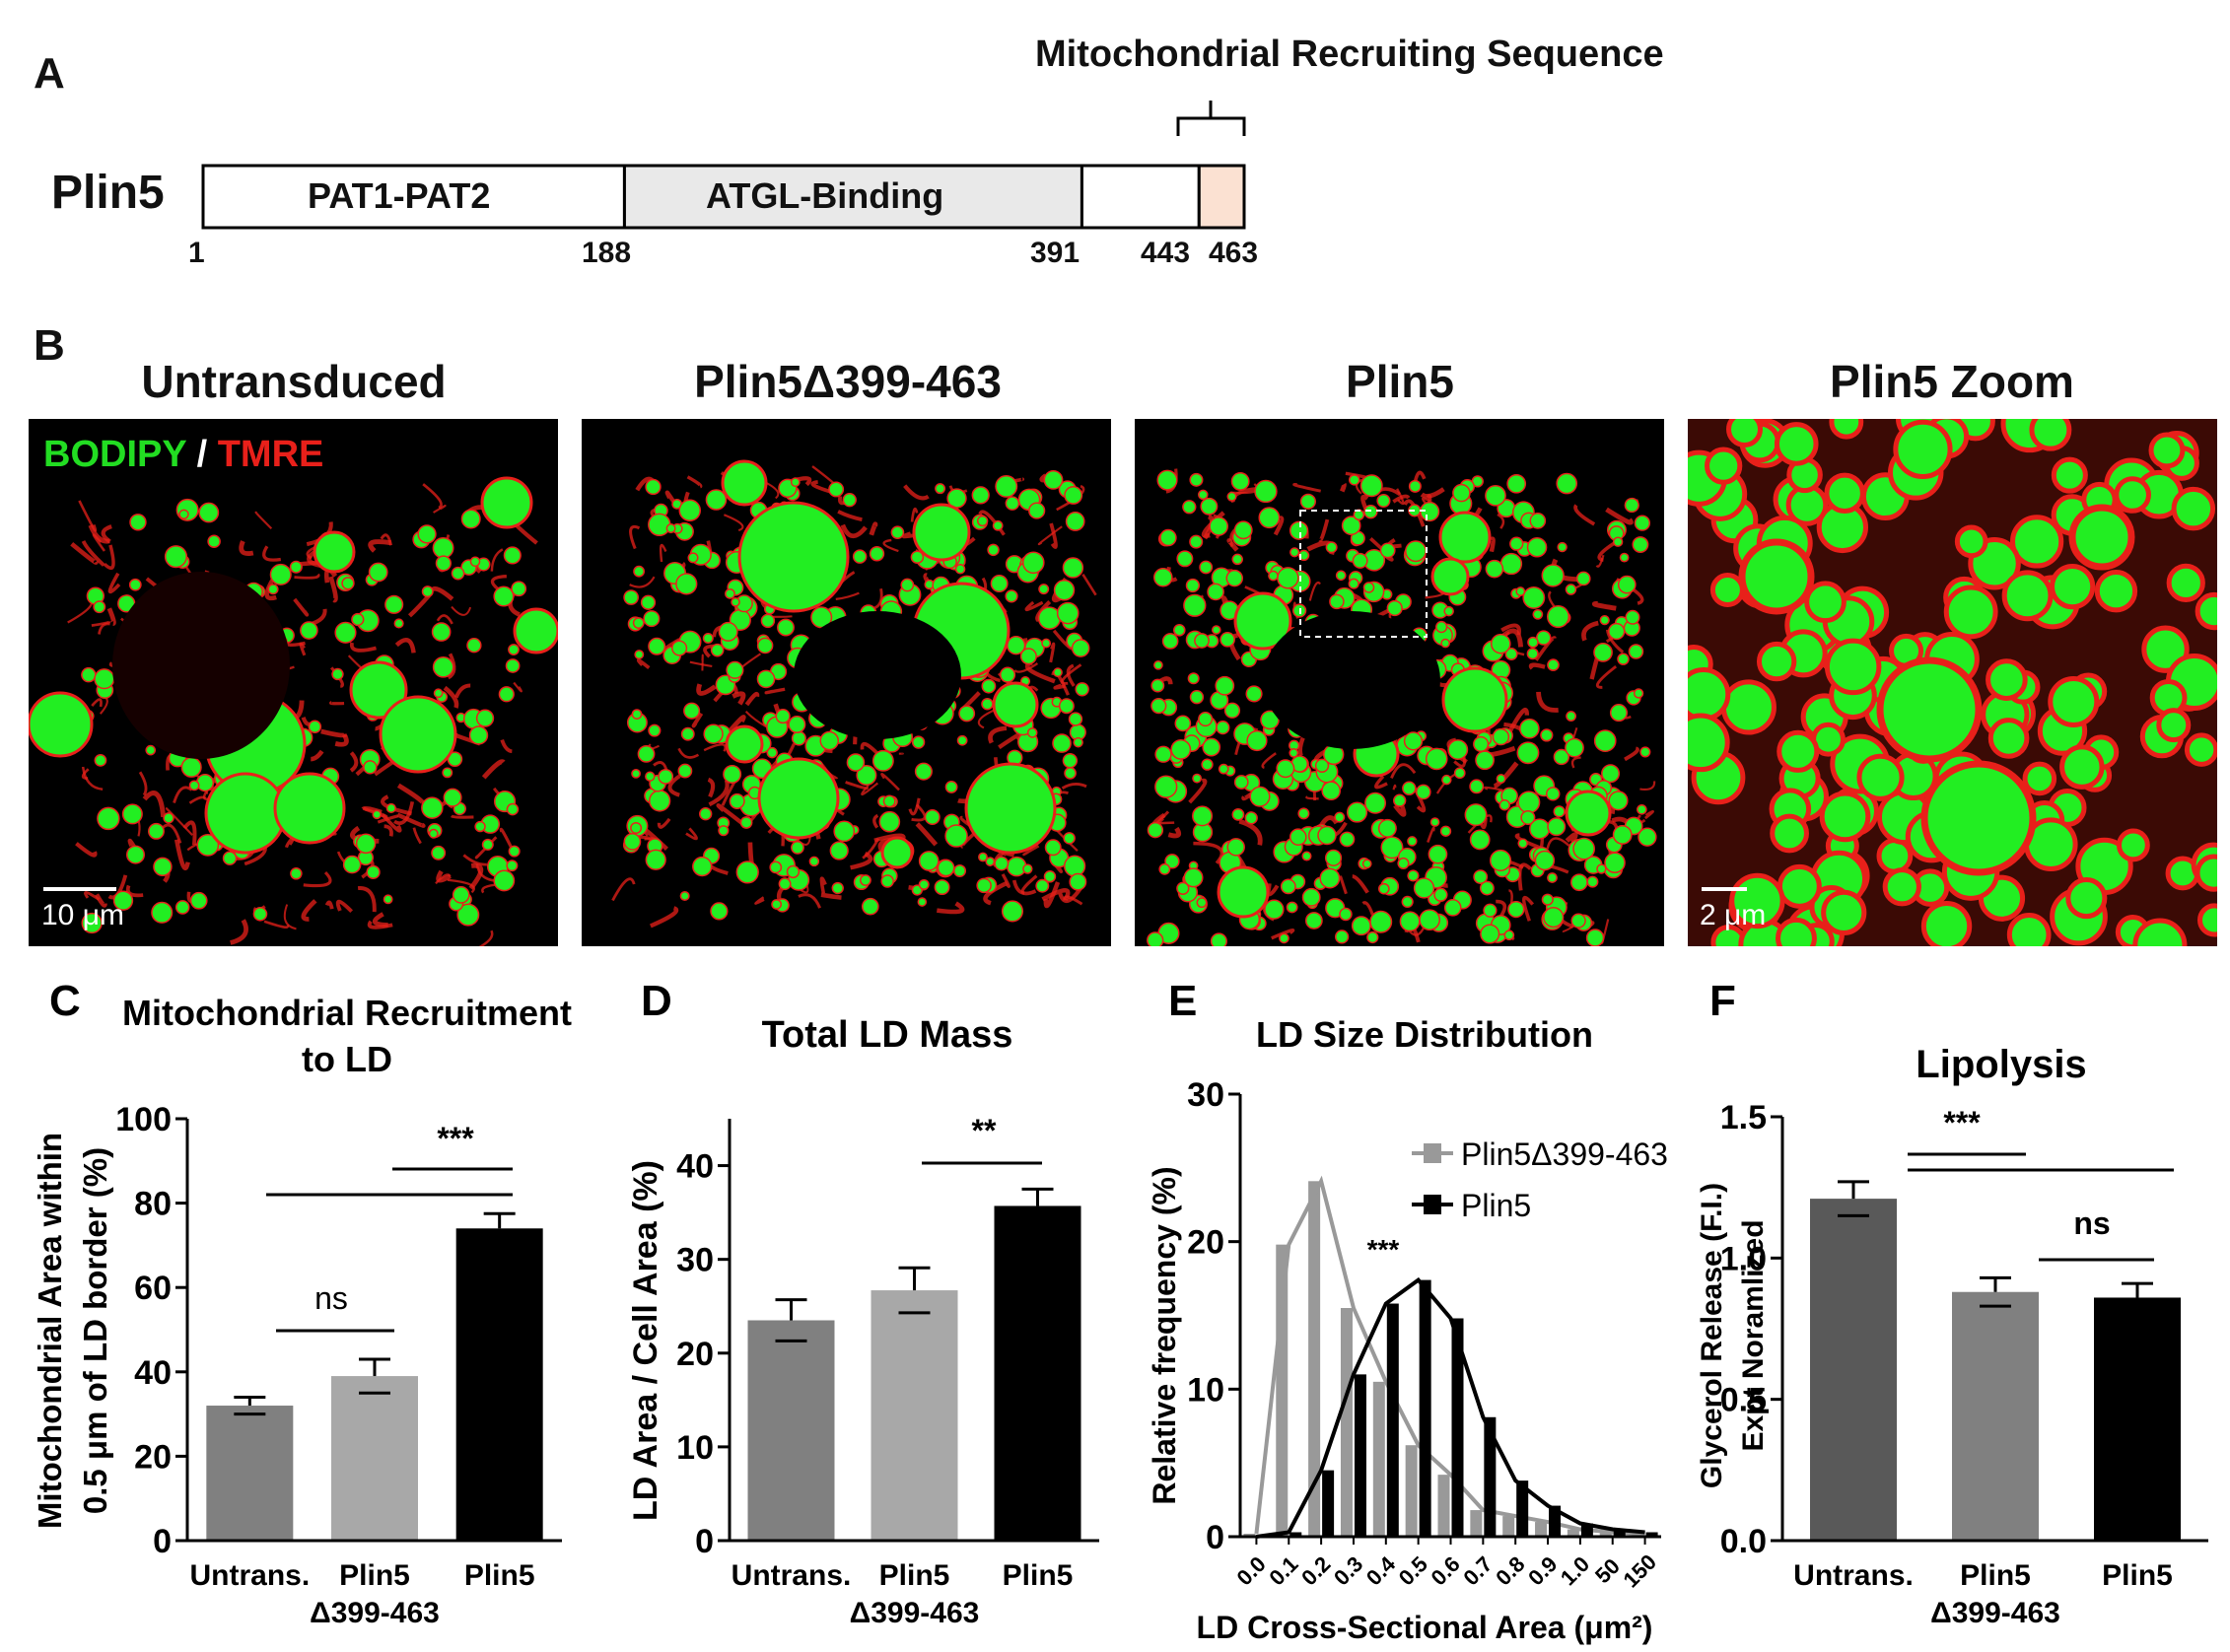 This screenshot has height=1652, width=2230. Describe the element at coordinates (825, 195) in the screenshot. I see `domain-label-atgl: ATGL-Binding` at that location.